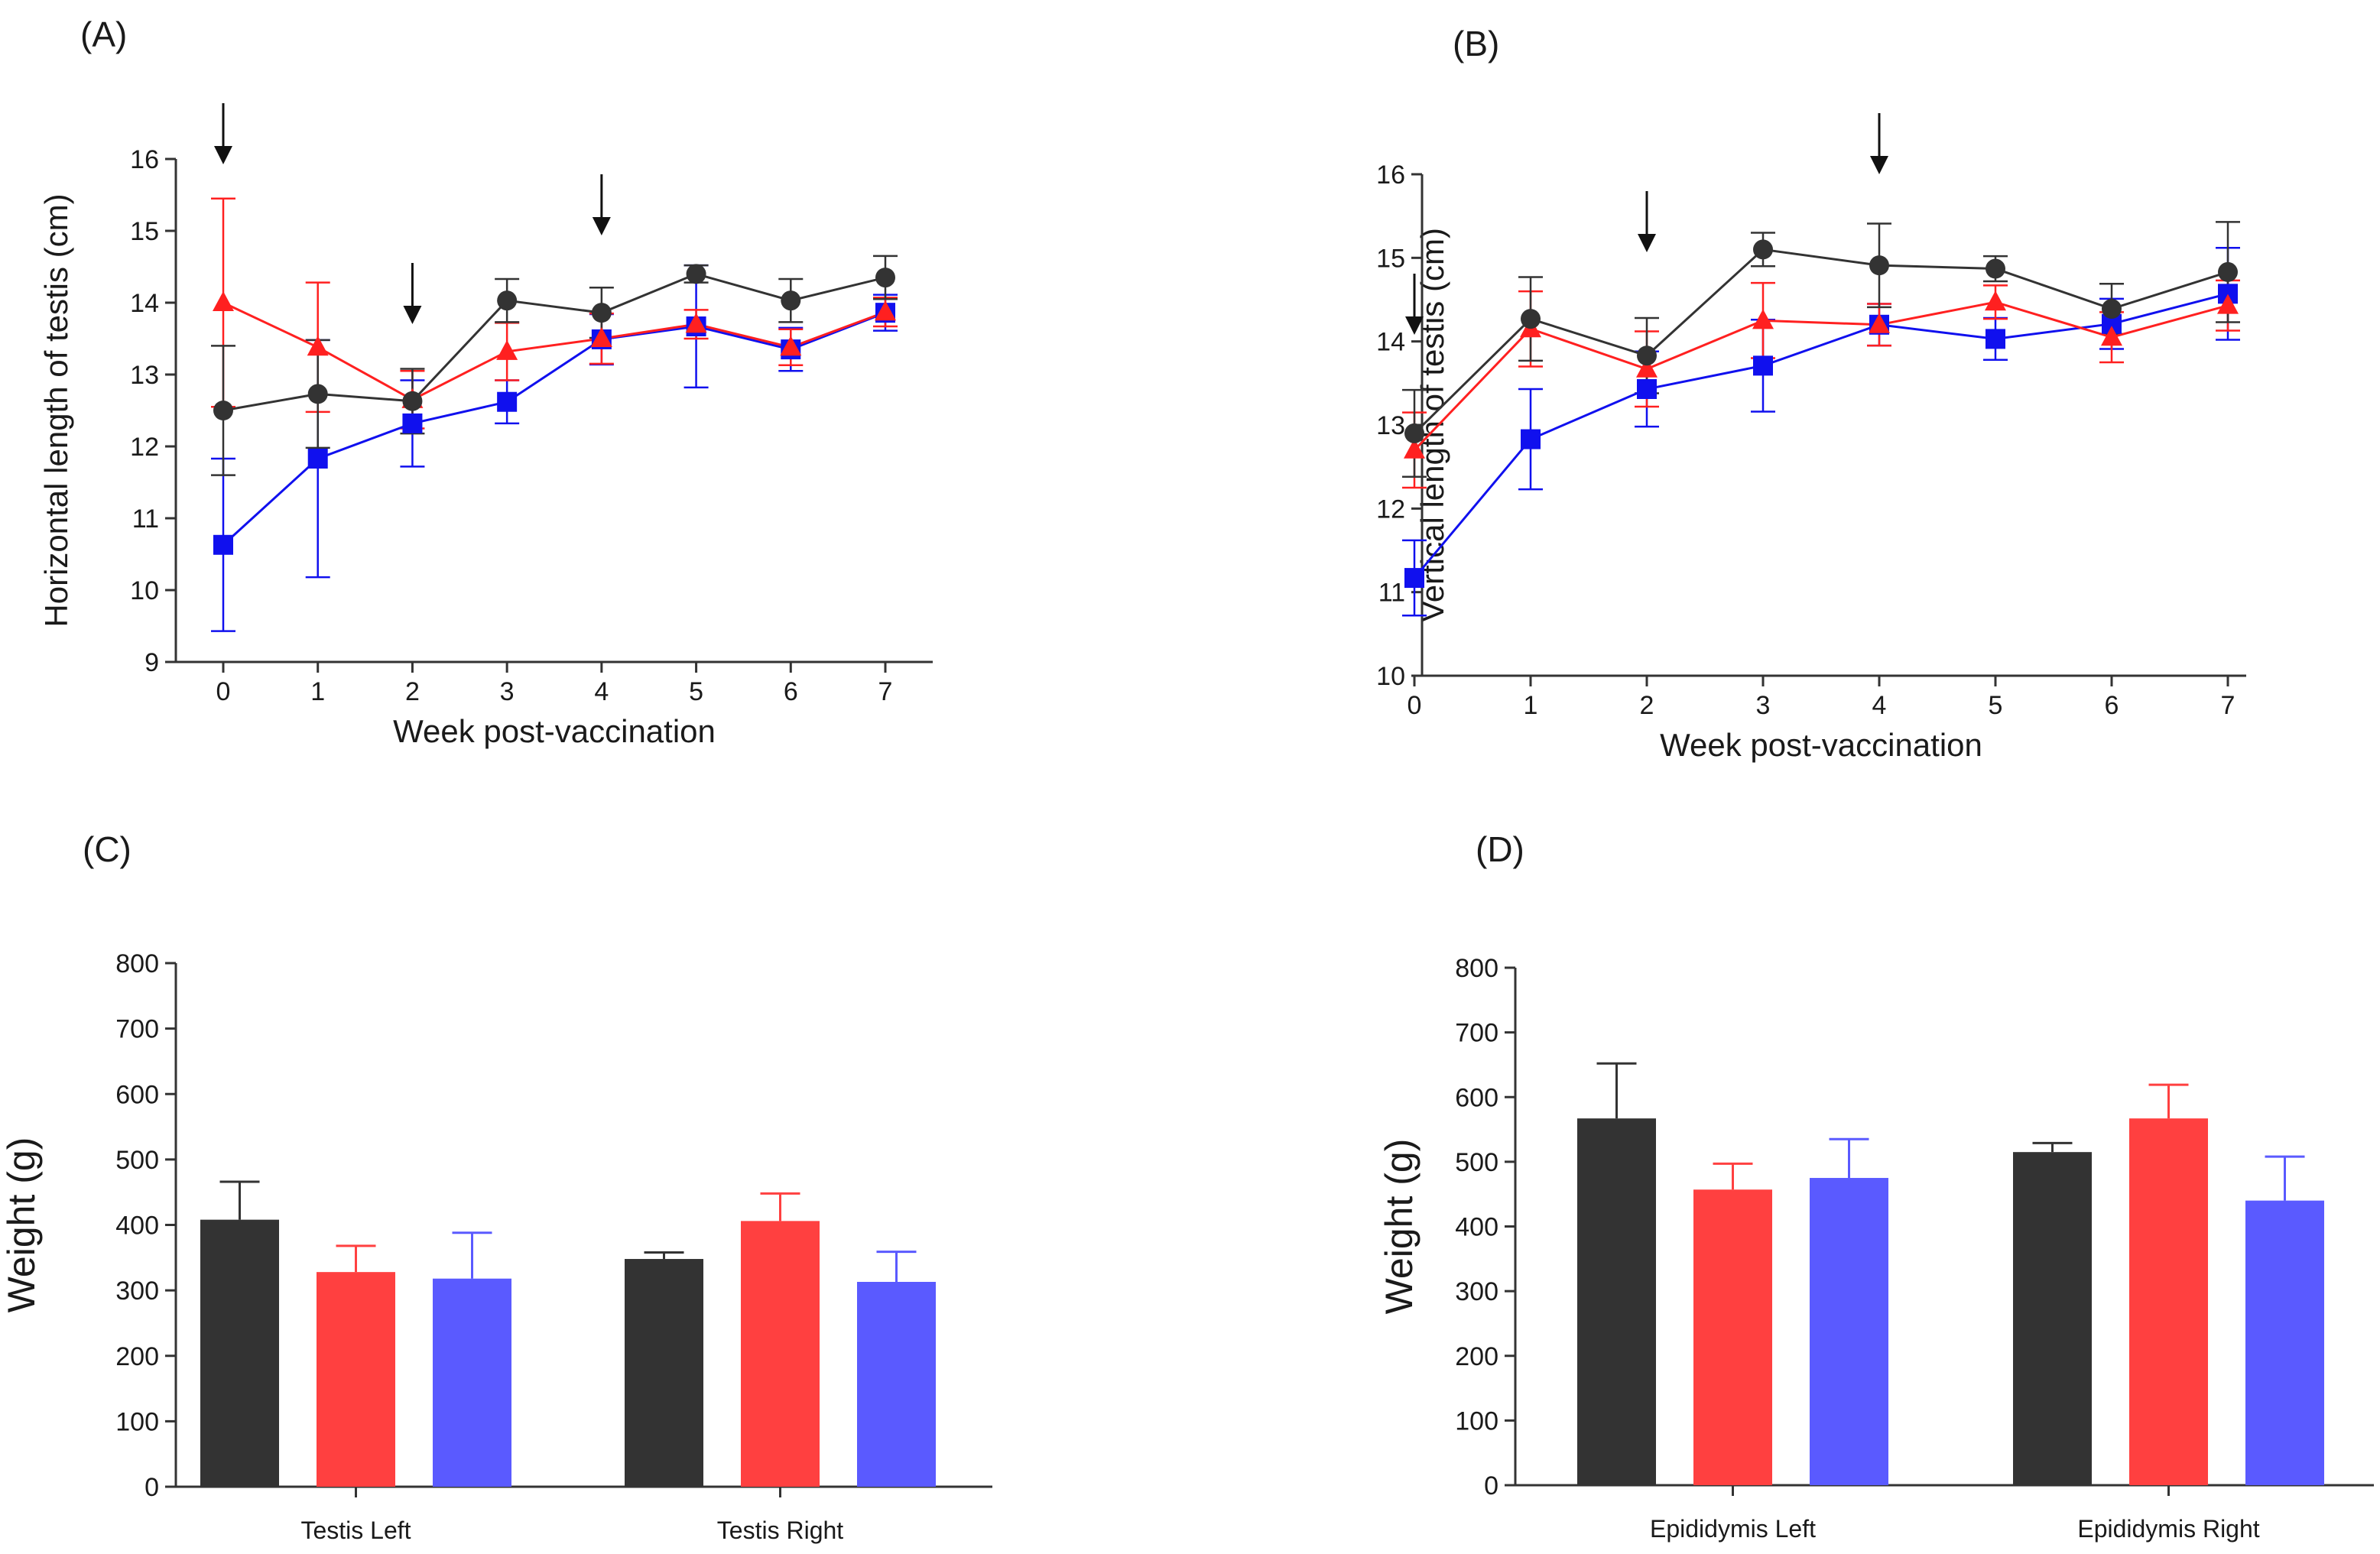  Describe the element at coordinates (1733, 1529) in the screenshot. I see `category-label: Epididymis Left` at that location.